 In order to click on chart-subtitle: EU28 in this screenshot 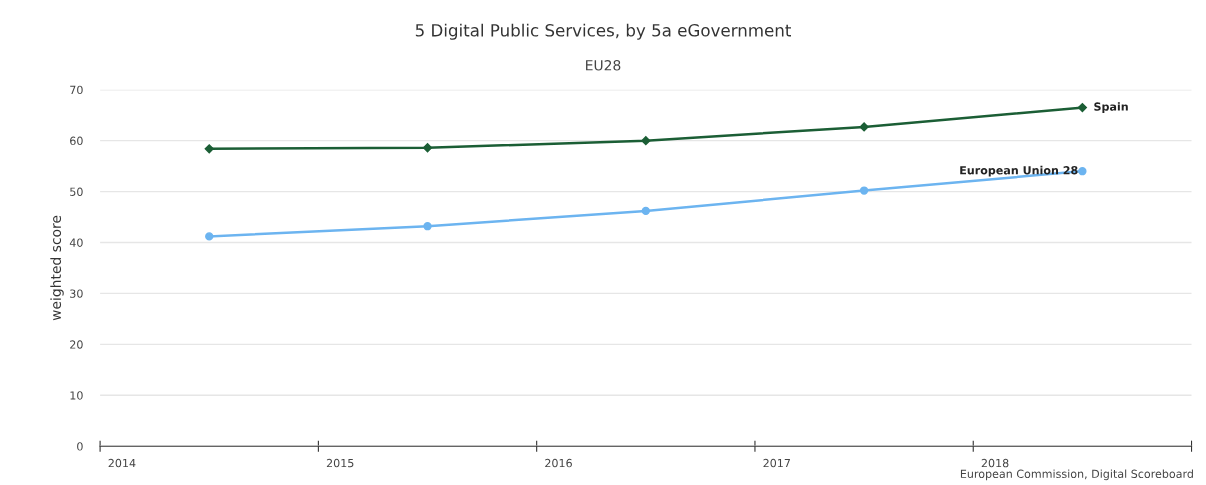, I will do `click(603, 65)`.